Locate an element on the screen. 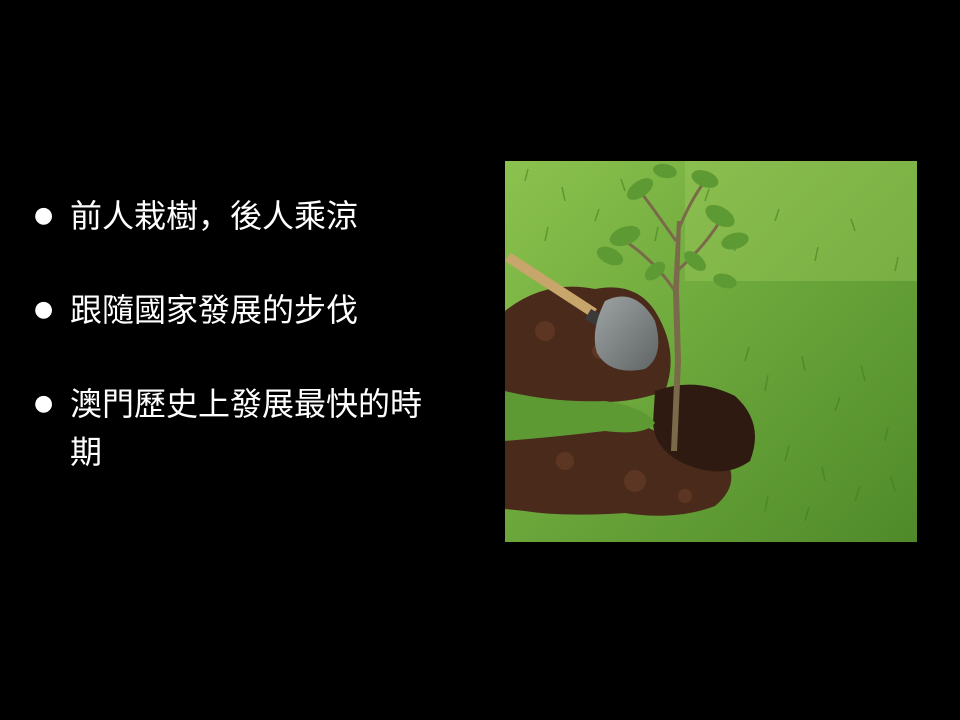 This screenshot has width=960, height=720. grass-patch is located at coordinates (580, 416).